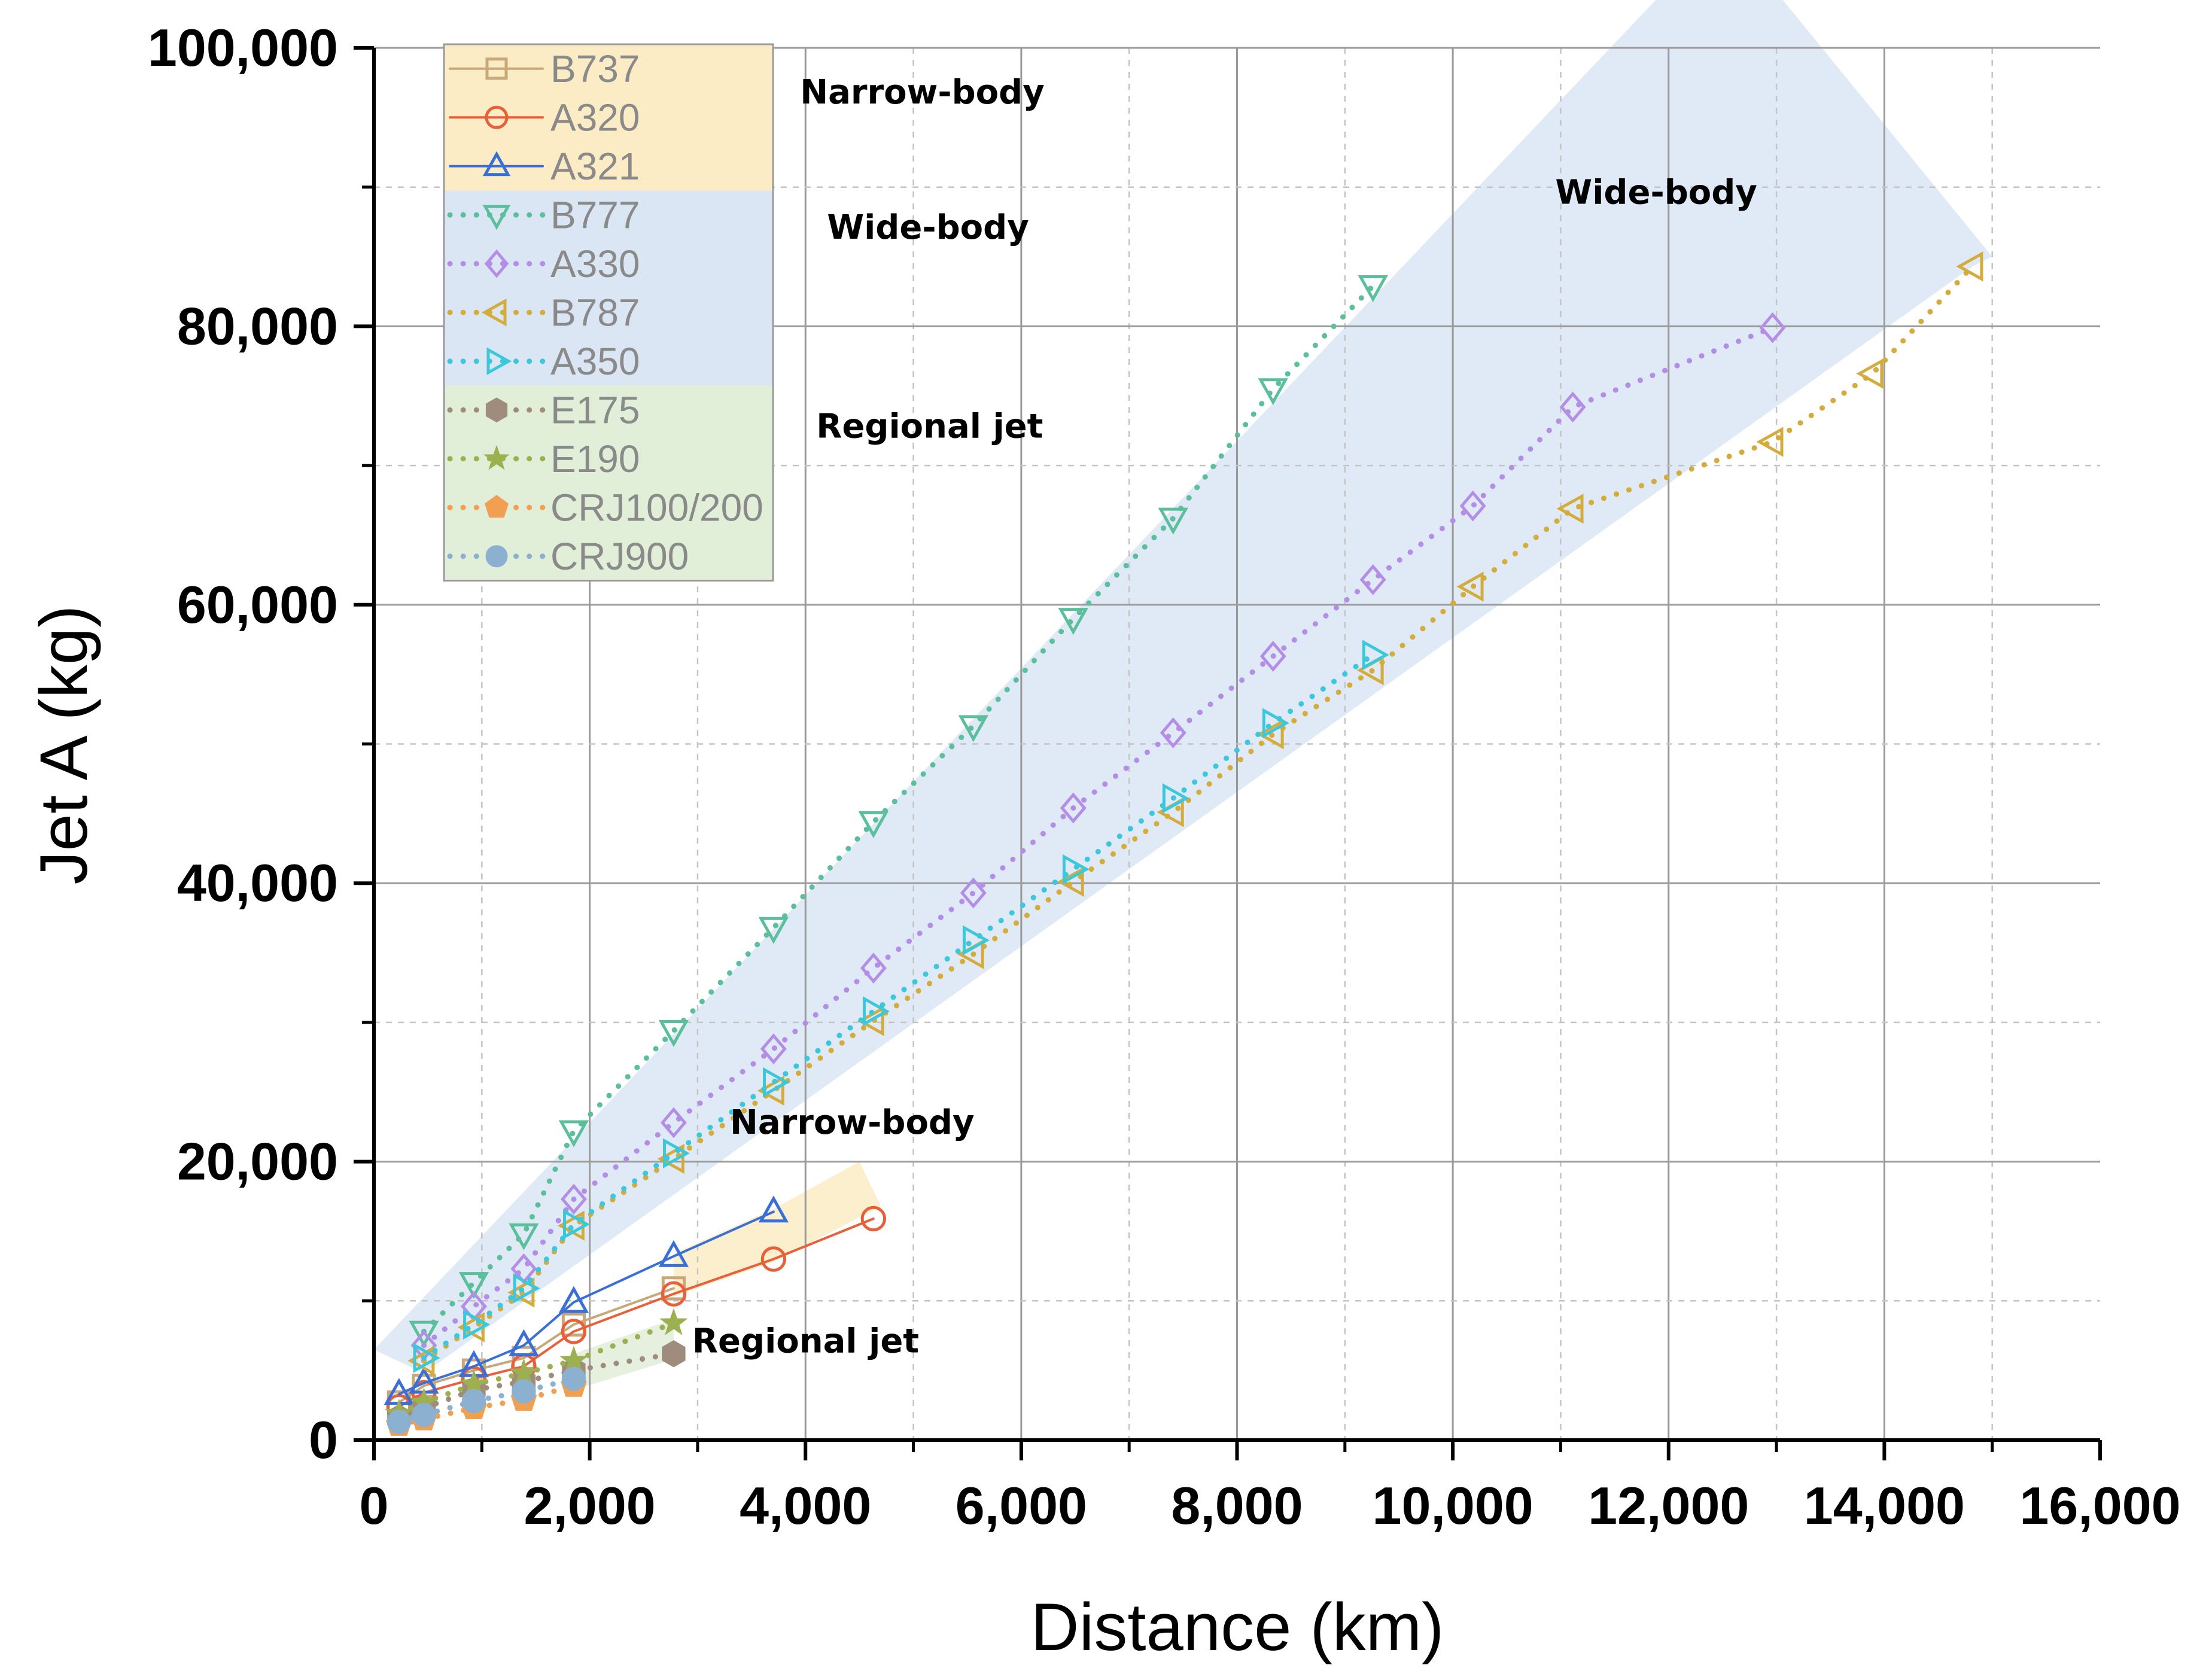 This screenshot has height=1674, width=2212. Describe the element at coordinates (494, 313) in the screenshot. I see `legend-marker-b787` at that location.